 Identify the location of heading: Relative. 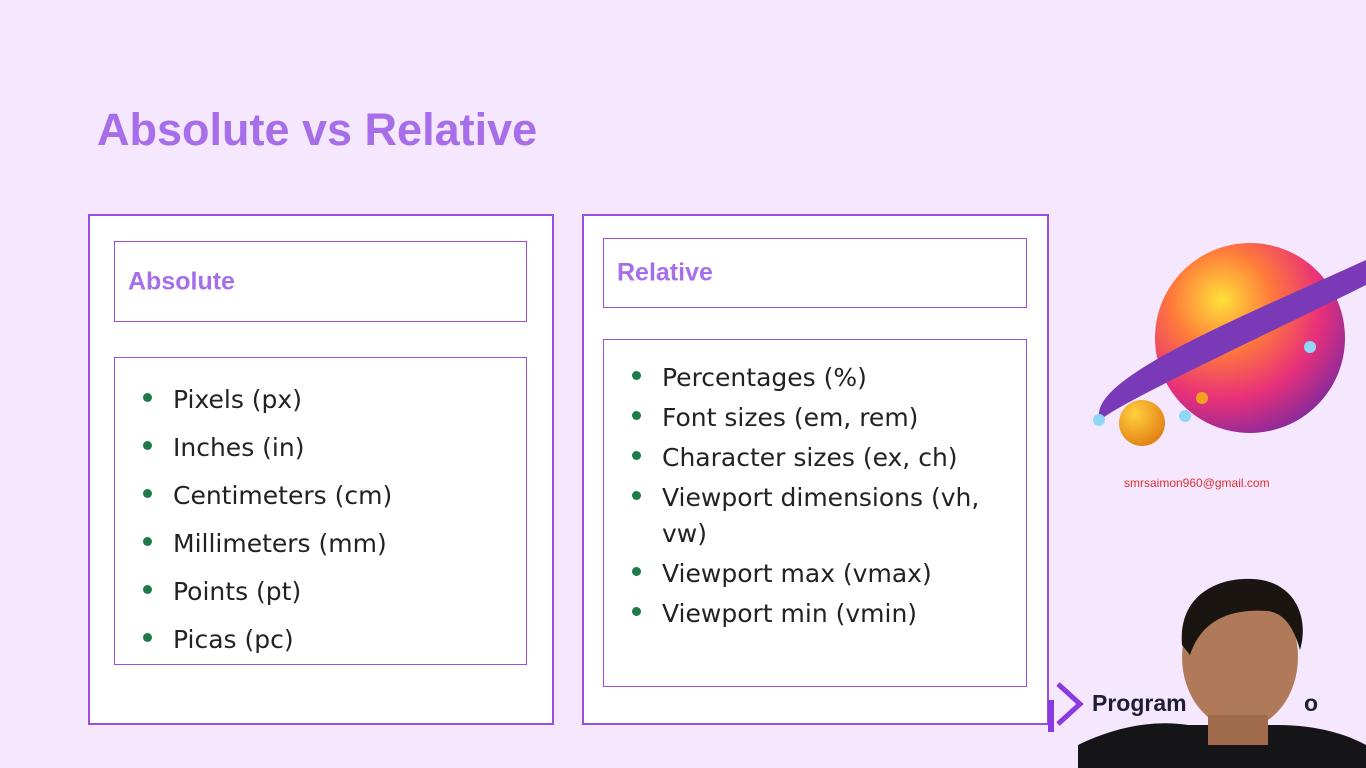
(665, 272).